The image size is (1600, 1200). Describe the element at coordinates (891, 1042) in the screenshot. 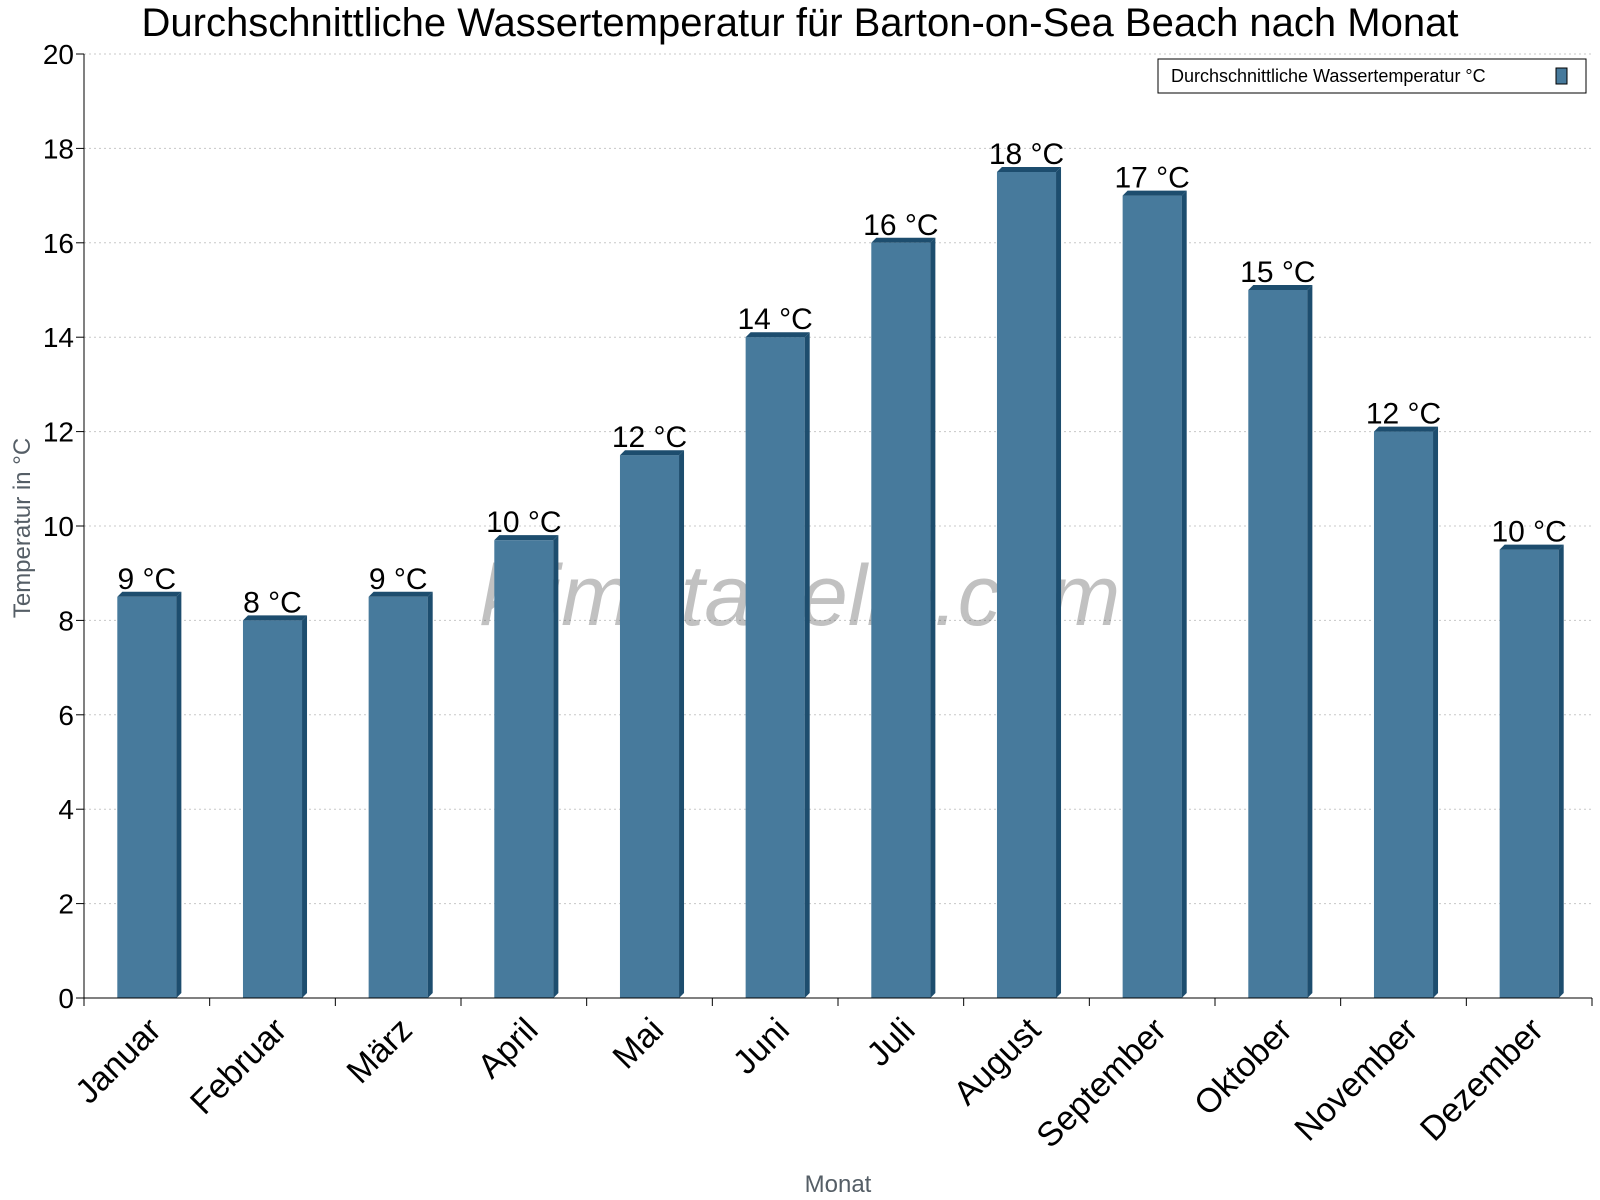

I see `x-tick-label: Juli` at that location.